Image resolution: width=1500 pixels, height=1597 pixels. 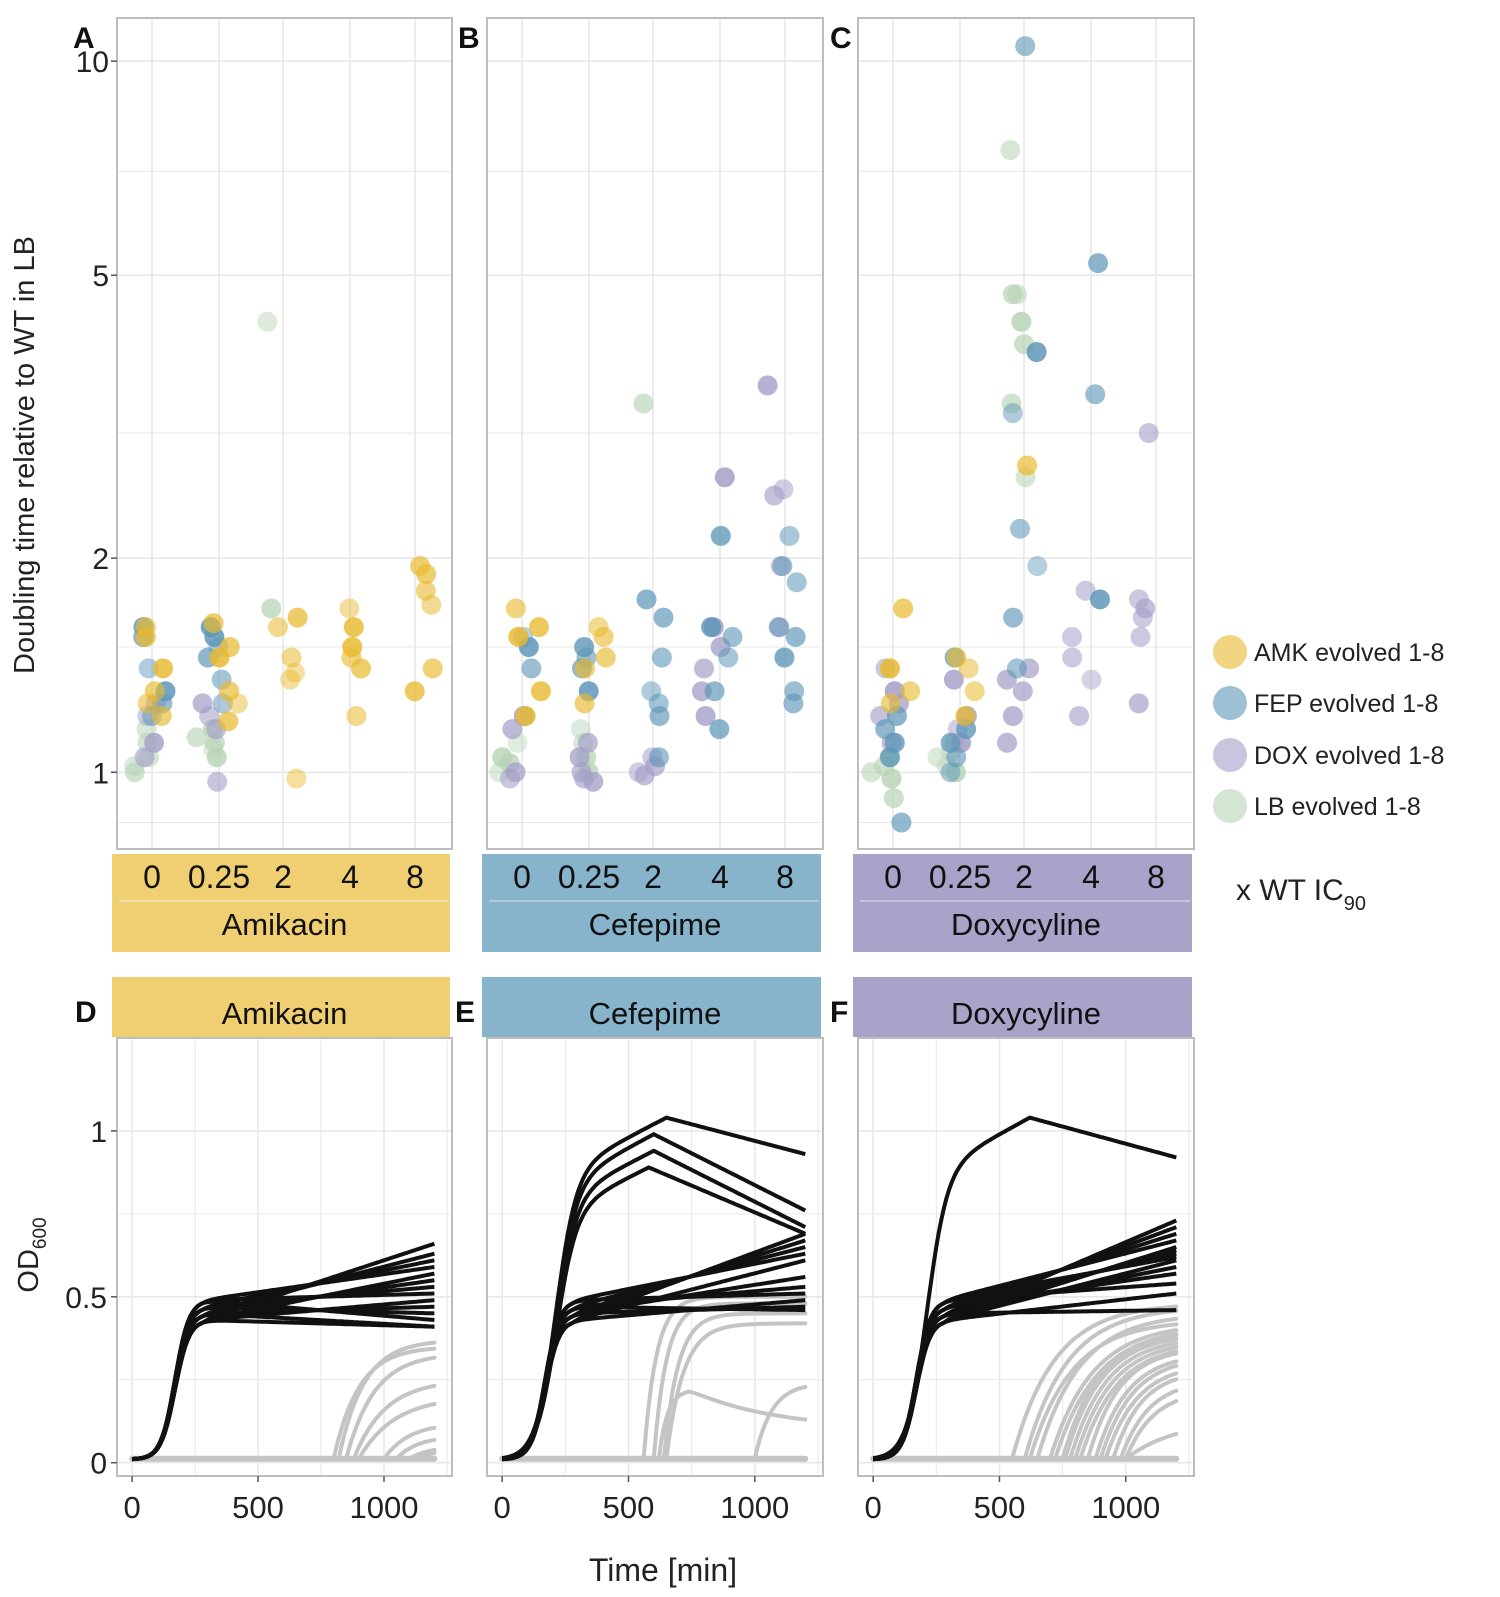 What do you see at coordinates (469, 38) in the screenshot?
I see `panel-letter: B` at bounding box center [469, 38].